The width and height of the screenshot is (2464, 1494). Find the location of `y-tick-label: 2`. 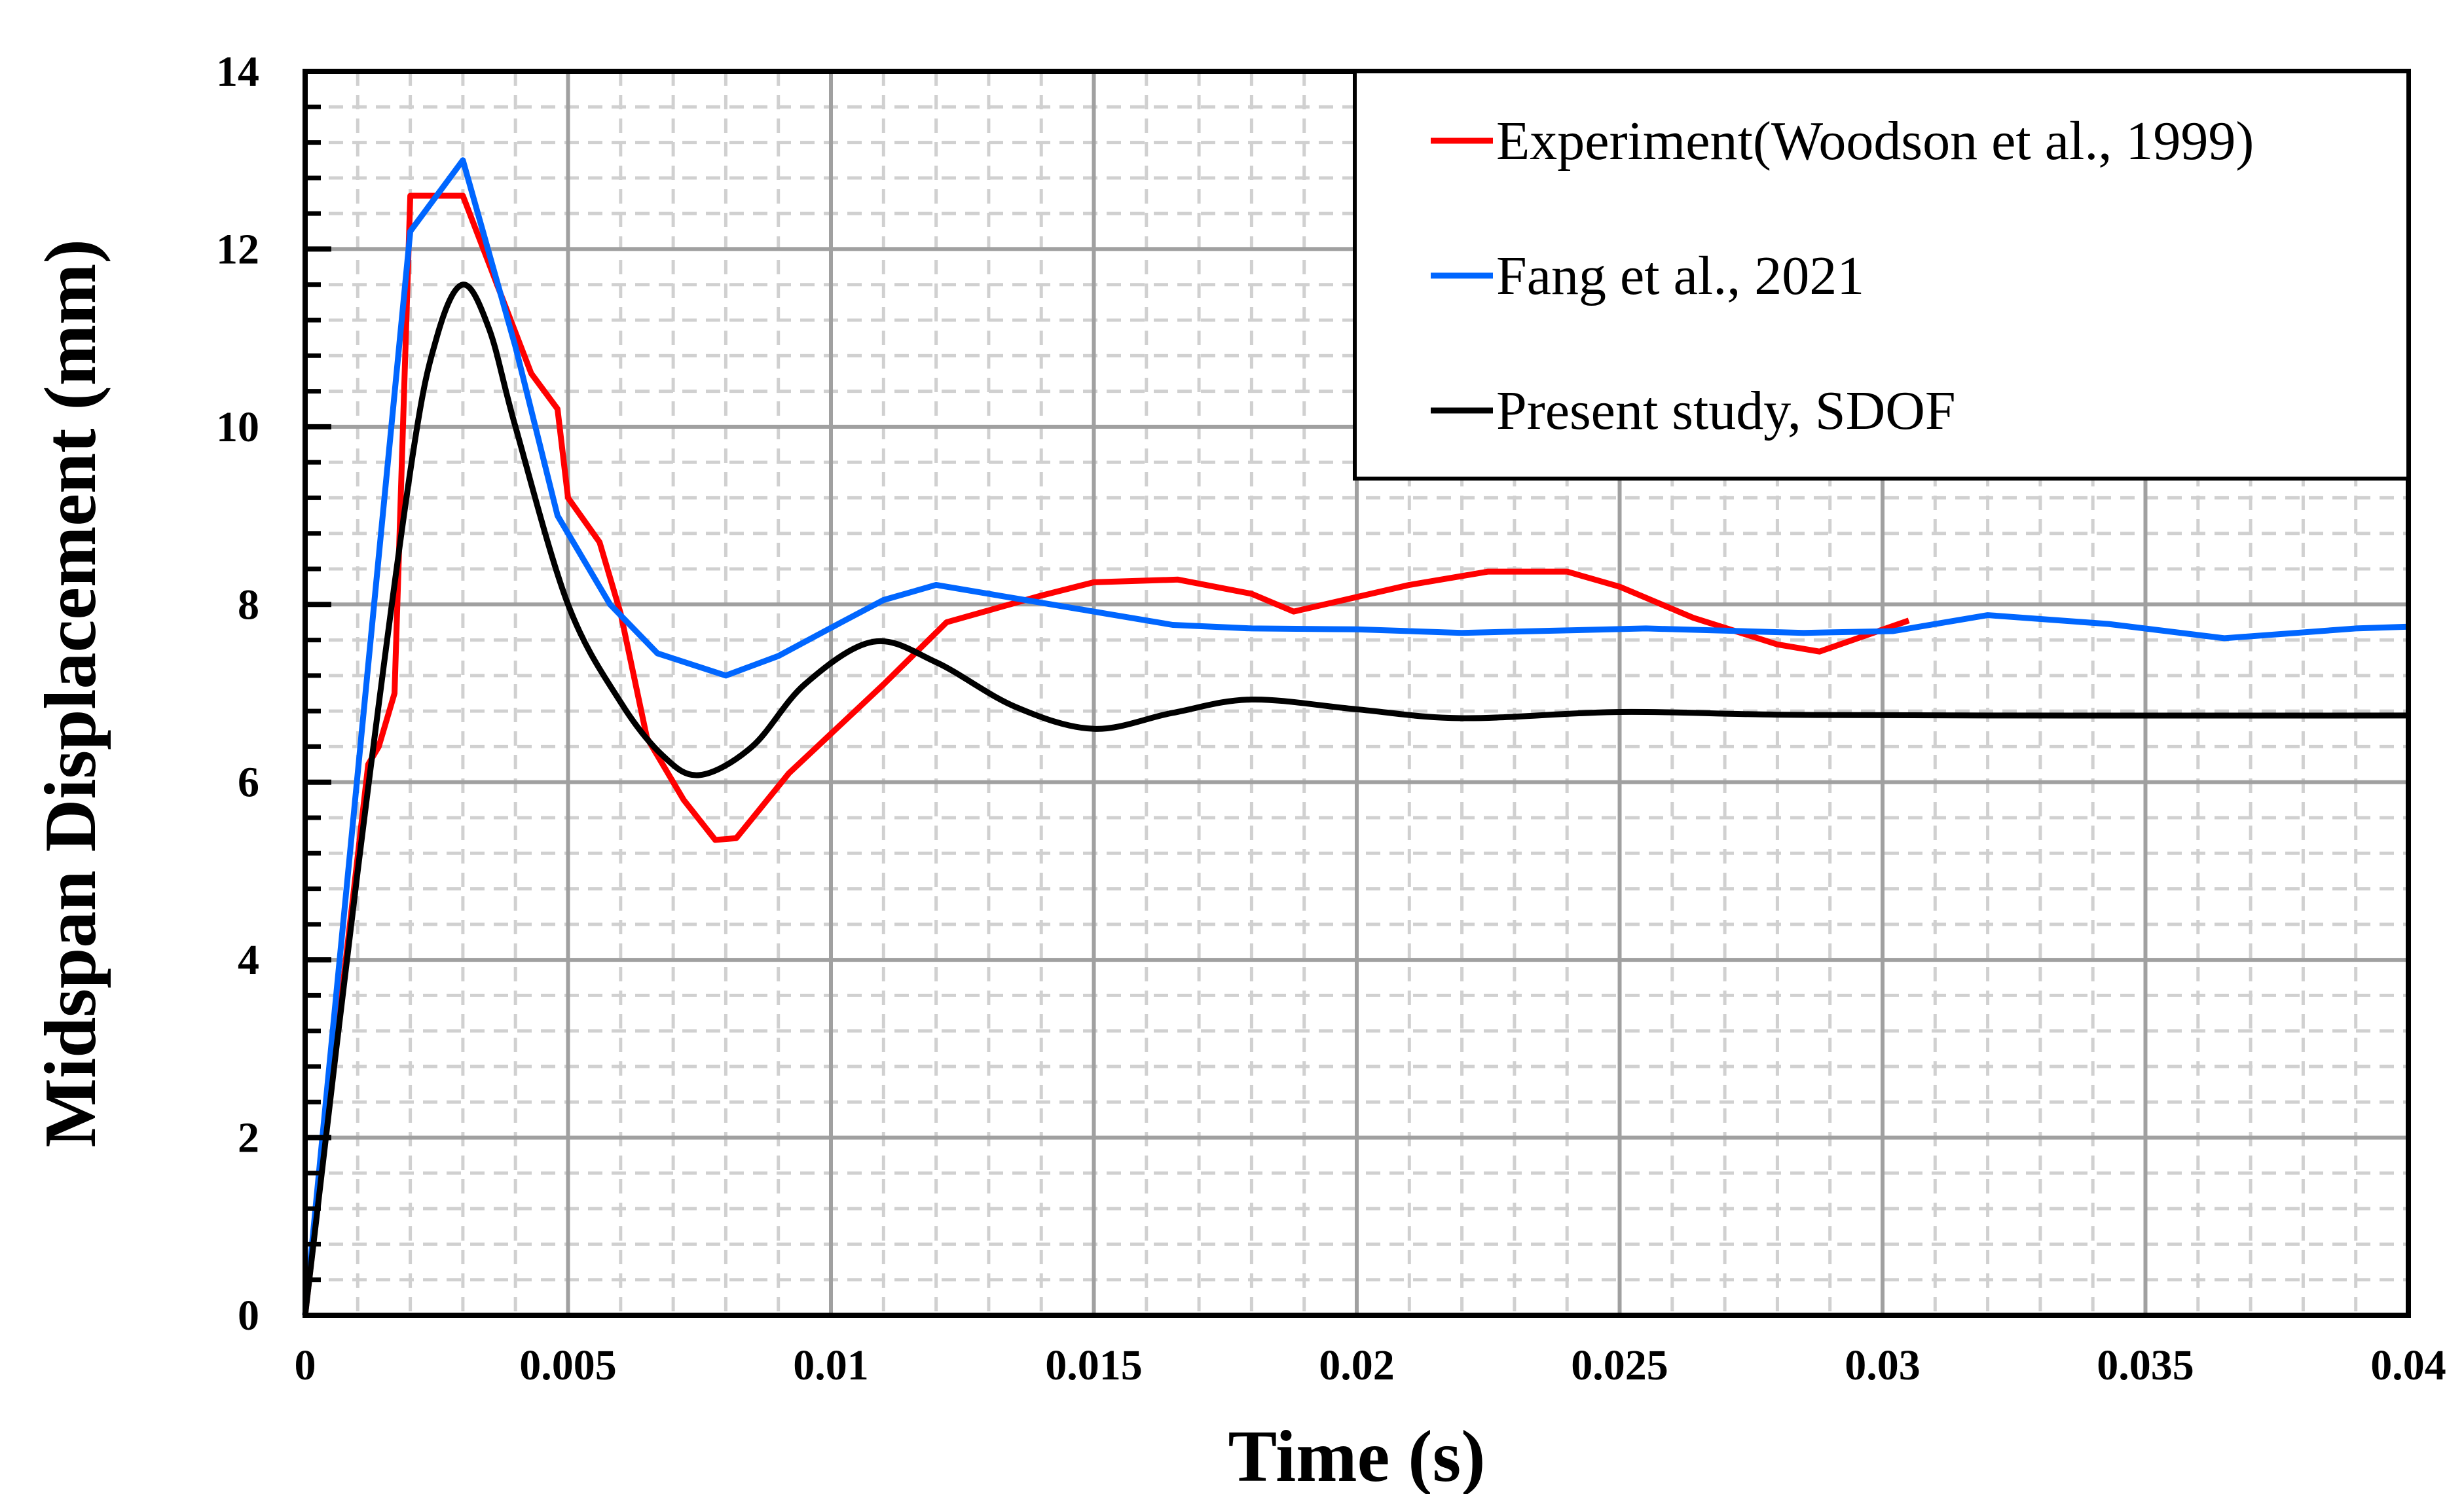

y-tick-label: 2 is located at coordinates (249, 1138).